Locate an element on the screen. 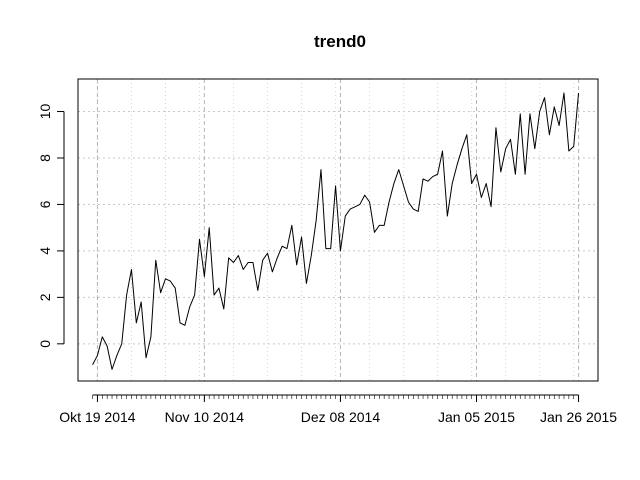  y-tick-label: 10 is located at coordinates (45, 112).